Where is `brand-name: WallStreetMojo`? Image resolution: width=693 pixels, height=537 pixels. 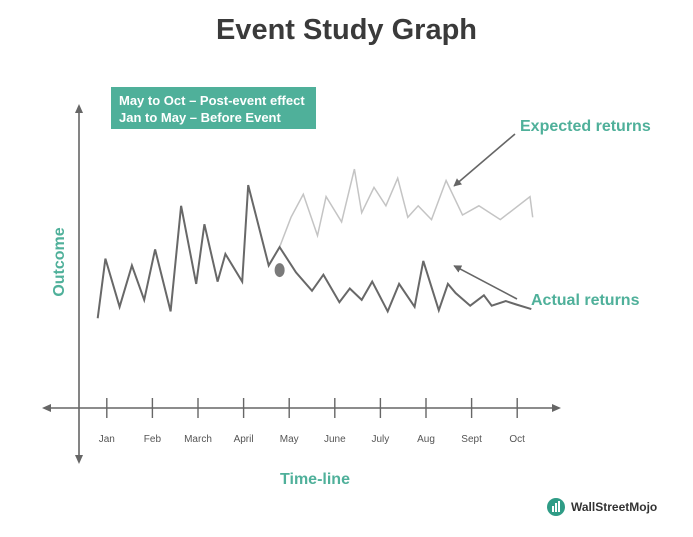
brand-name: WallStreetMojo is located at coordinates (614, 507).